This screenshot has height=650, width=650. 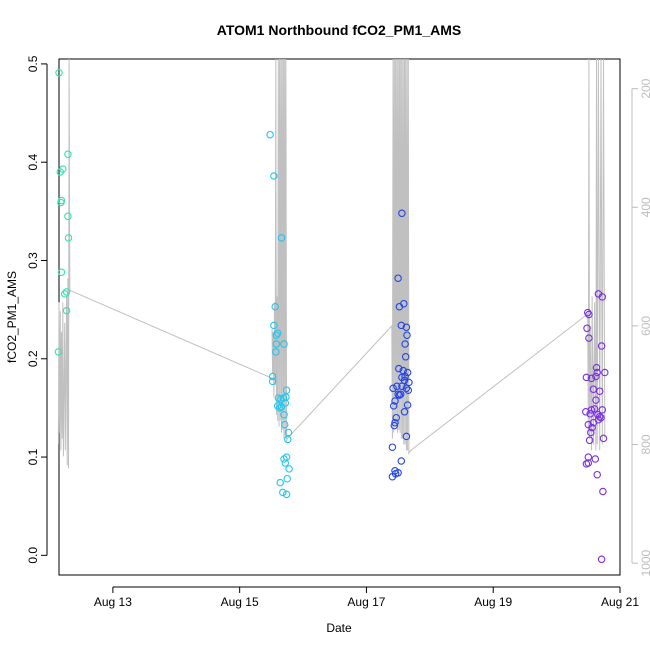 What do you see at coordinates (620, 602) in the screenshot?
I see `x-tick-label: Aug 21` at bounding box center [620, 602].